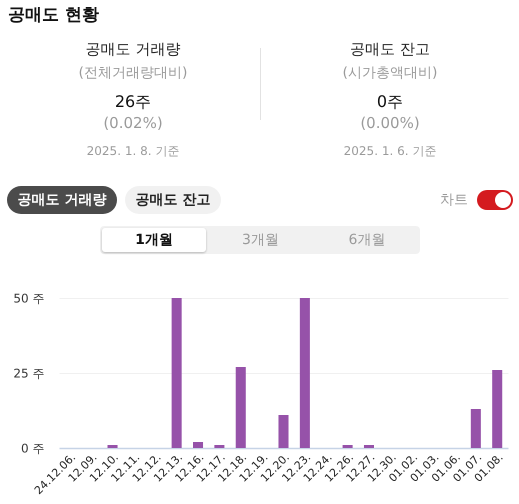  I want to click on y-tick-label: 25 주, so click(28, 373).